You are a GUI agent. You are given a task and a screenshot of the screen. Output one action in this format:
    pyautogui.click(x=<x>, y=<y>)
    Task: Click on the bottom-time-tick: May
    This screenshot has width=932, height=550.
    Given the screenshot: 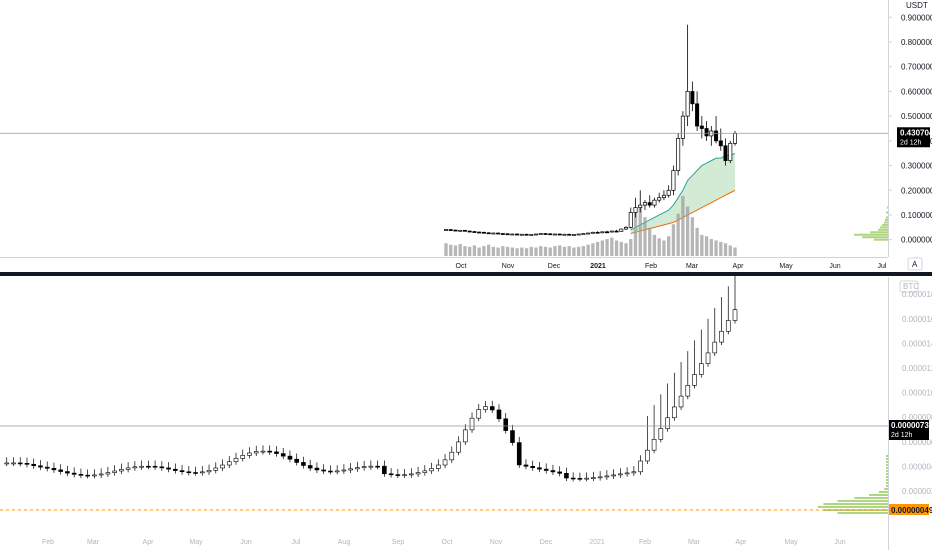 What is the action you would take?
    pyautogui.click(x=196, y=542)
    